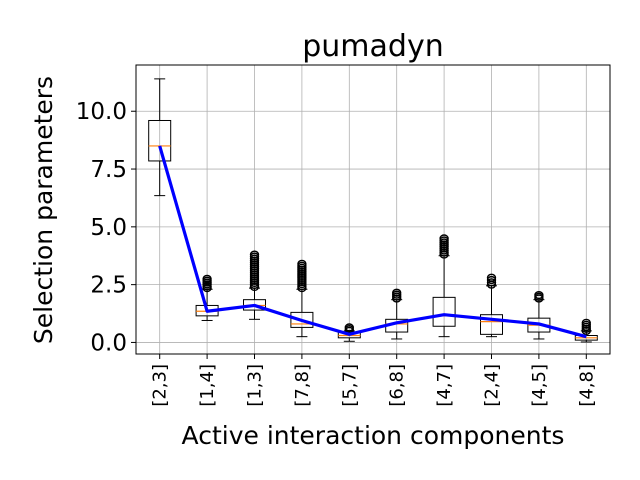 The width and height of the screenshot is (640, 480). What do you see at coordinates (43, 210) in the screenshot?
I see `y-axis-label: Selection parameters` at bounding box center [43, 210].